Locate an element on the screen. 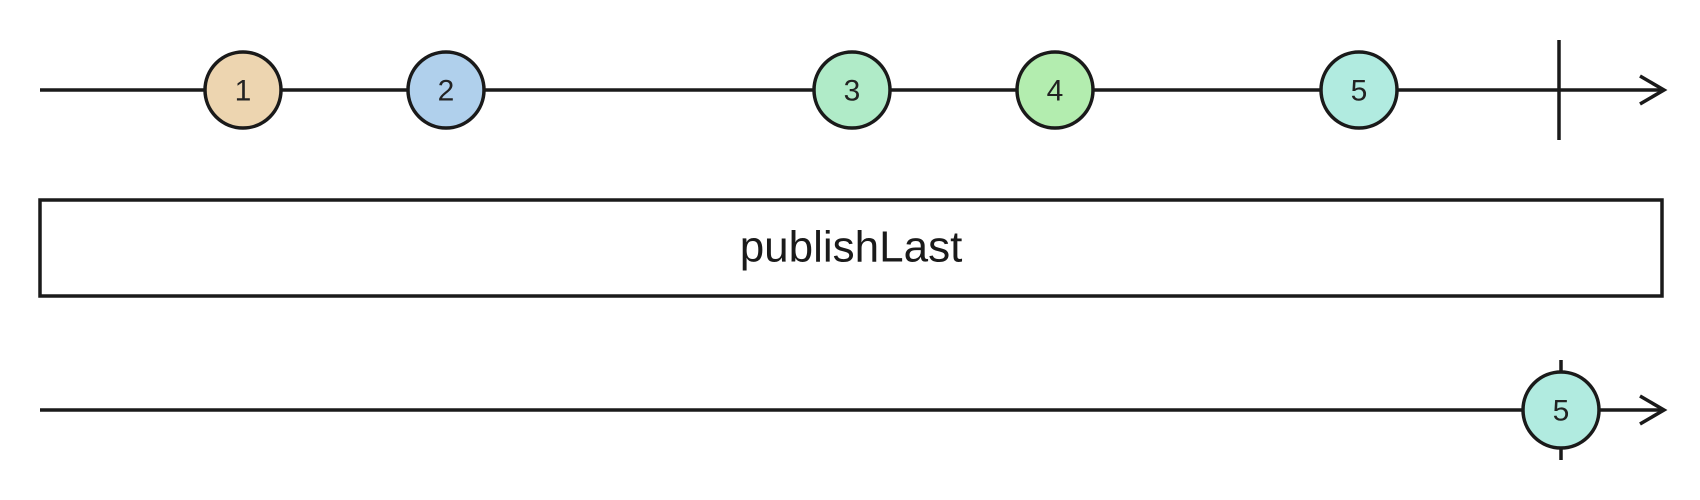 This screenshot has width=1700, height=500. input-marble-4: 4 is located at coordinates (1055, 90).